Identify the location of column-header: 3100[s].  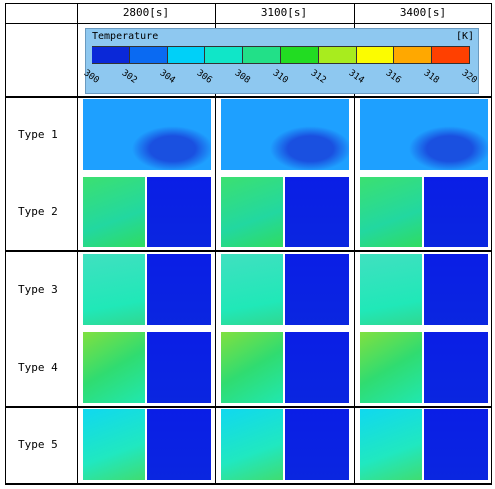
(284, 12).